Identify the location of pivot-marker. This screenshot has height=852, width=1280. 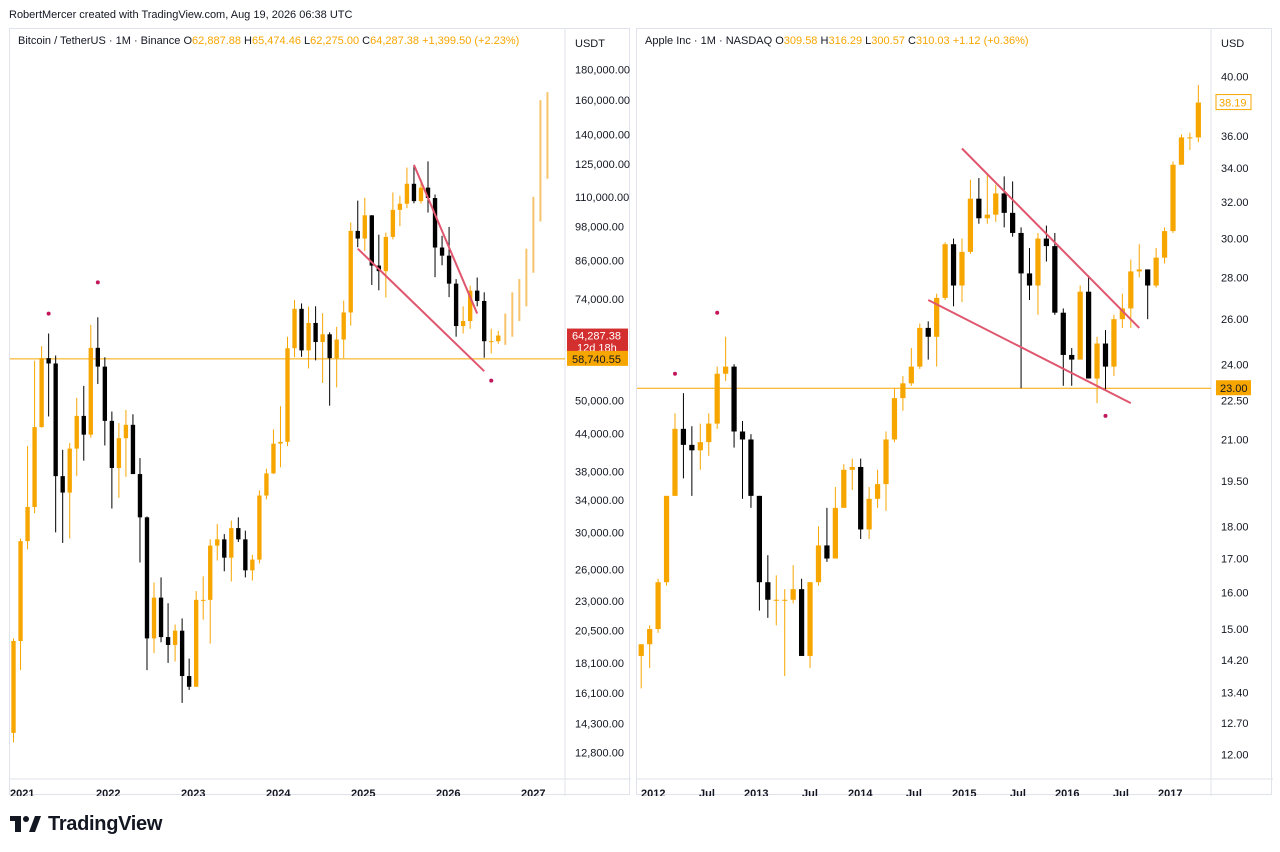
(674, 373).